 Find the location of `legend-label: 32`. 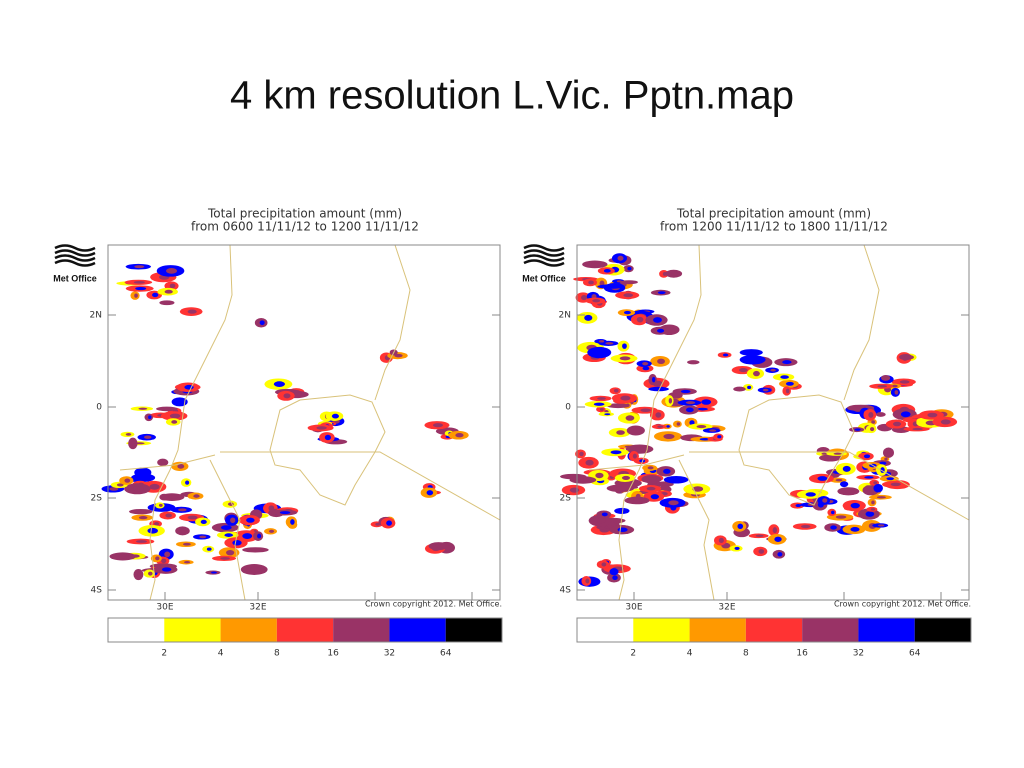

legend-label: 32 is located at coordinates (858, 654).